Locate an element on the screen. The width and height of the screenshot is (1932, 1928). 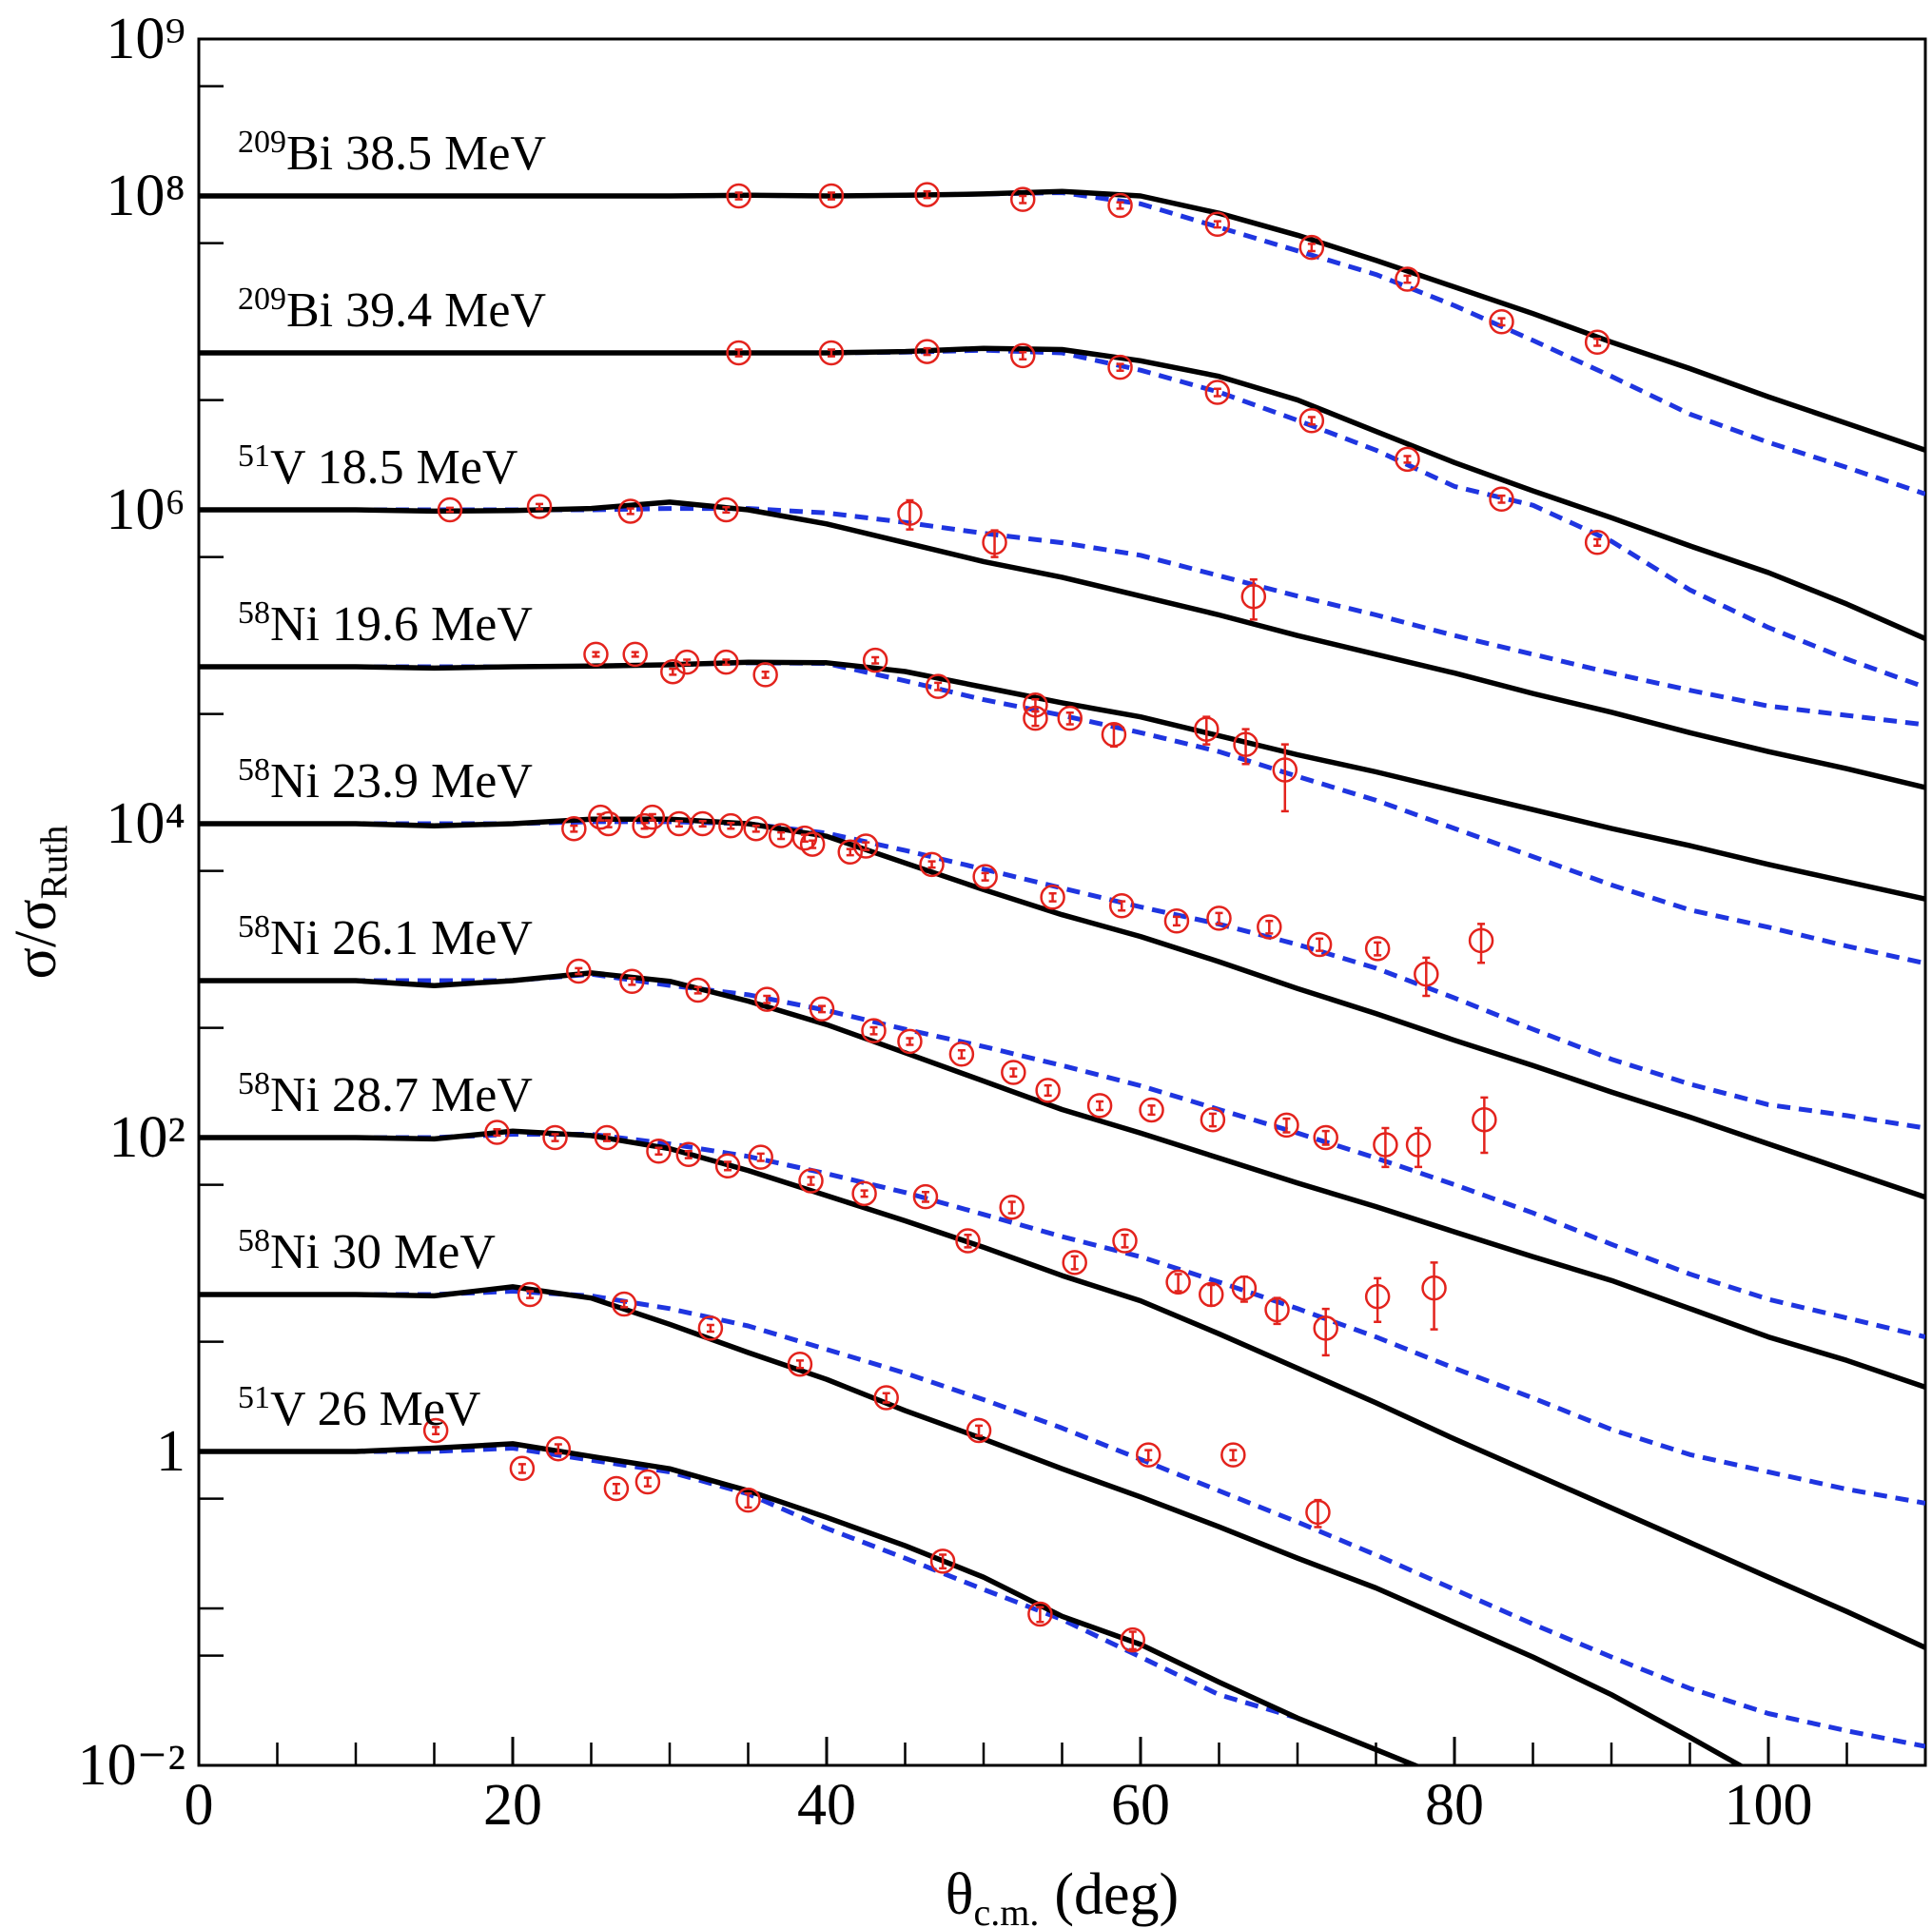
x-tick-label: 60 is located at coordinates (1141, 1806).